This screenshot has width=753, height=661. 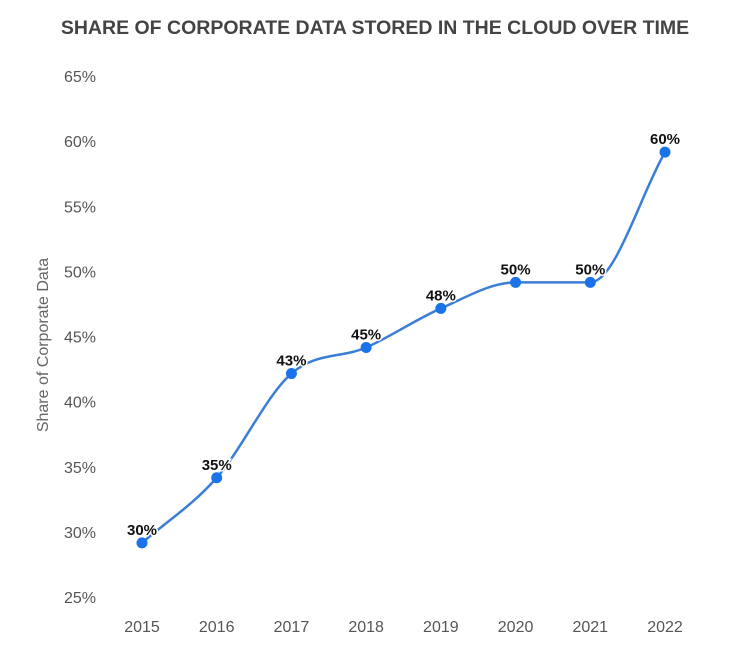 I want to click on y-tick-label: 65%, so click(x=80, y=77).